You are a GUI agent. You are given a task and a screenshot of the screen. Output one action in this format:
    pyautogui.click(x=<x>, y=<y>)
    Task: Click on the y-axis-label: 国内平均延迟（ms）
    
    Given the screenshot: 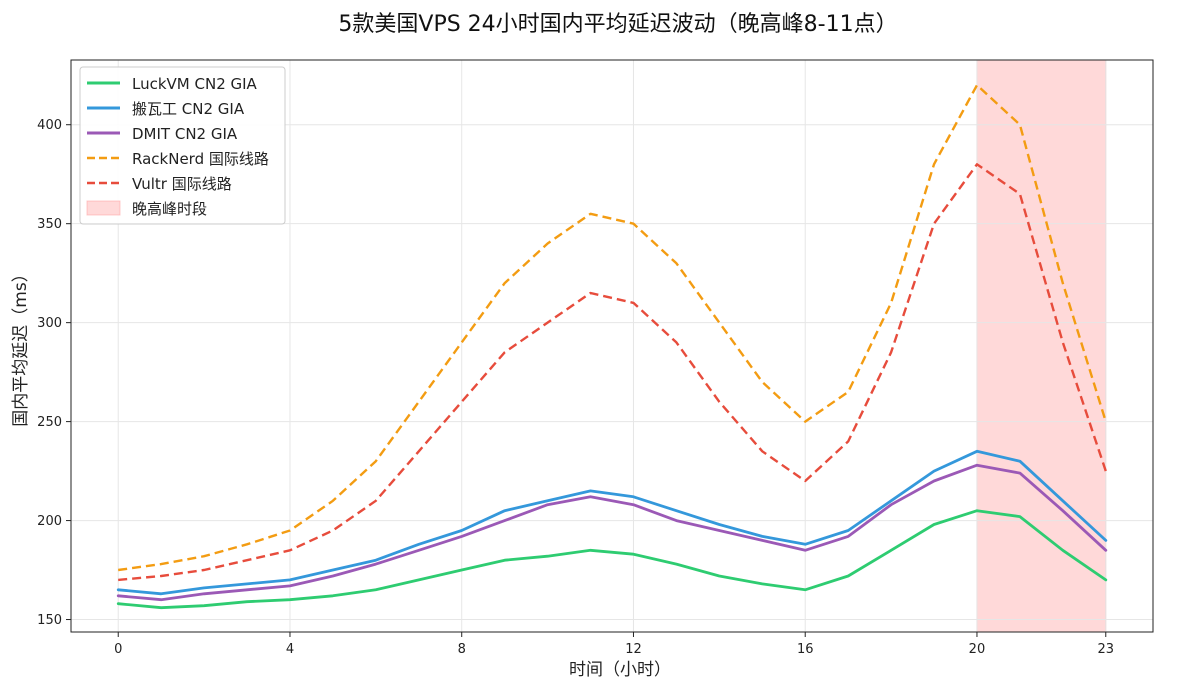 What is the action you would take?
    pyautogui.click(x=21, y=345)
    